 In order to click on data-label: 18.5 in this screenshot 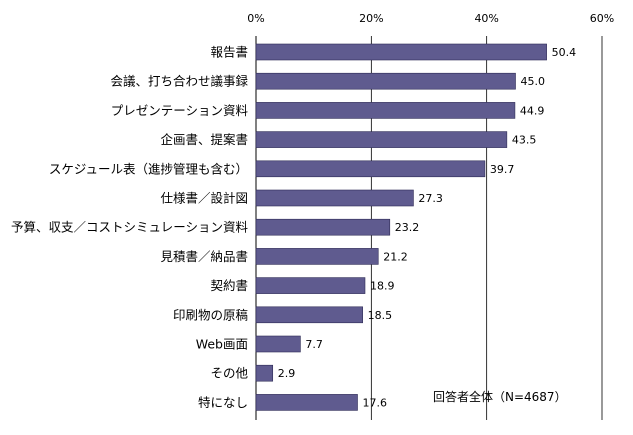, I will do `click(380, 315)`.